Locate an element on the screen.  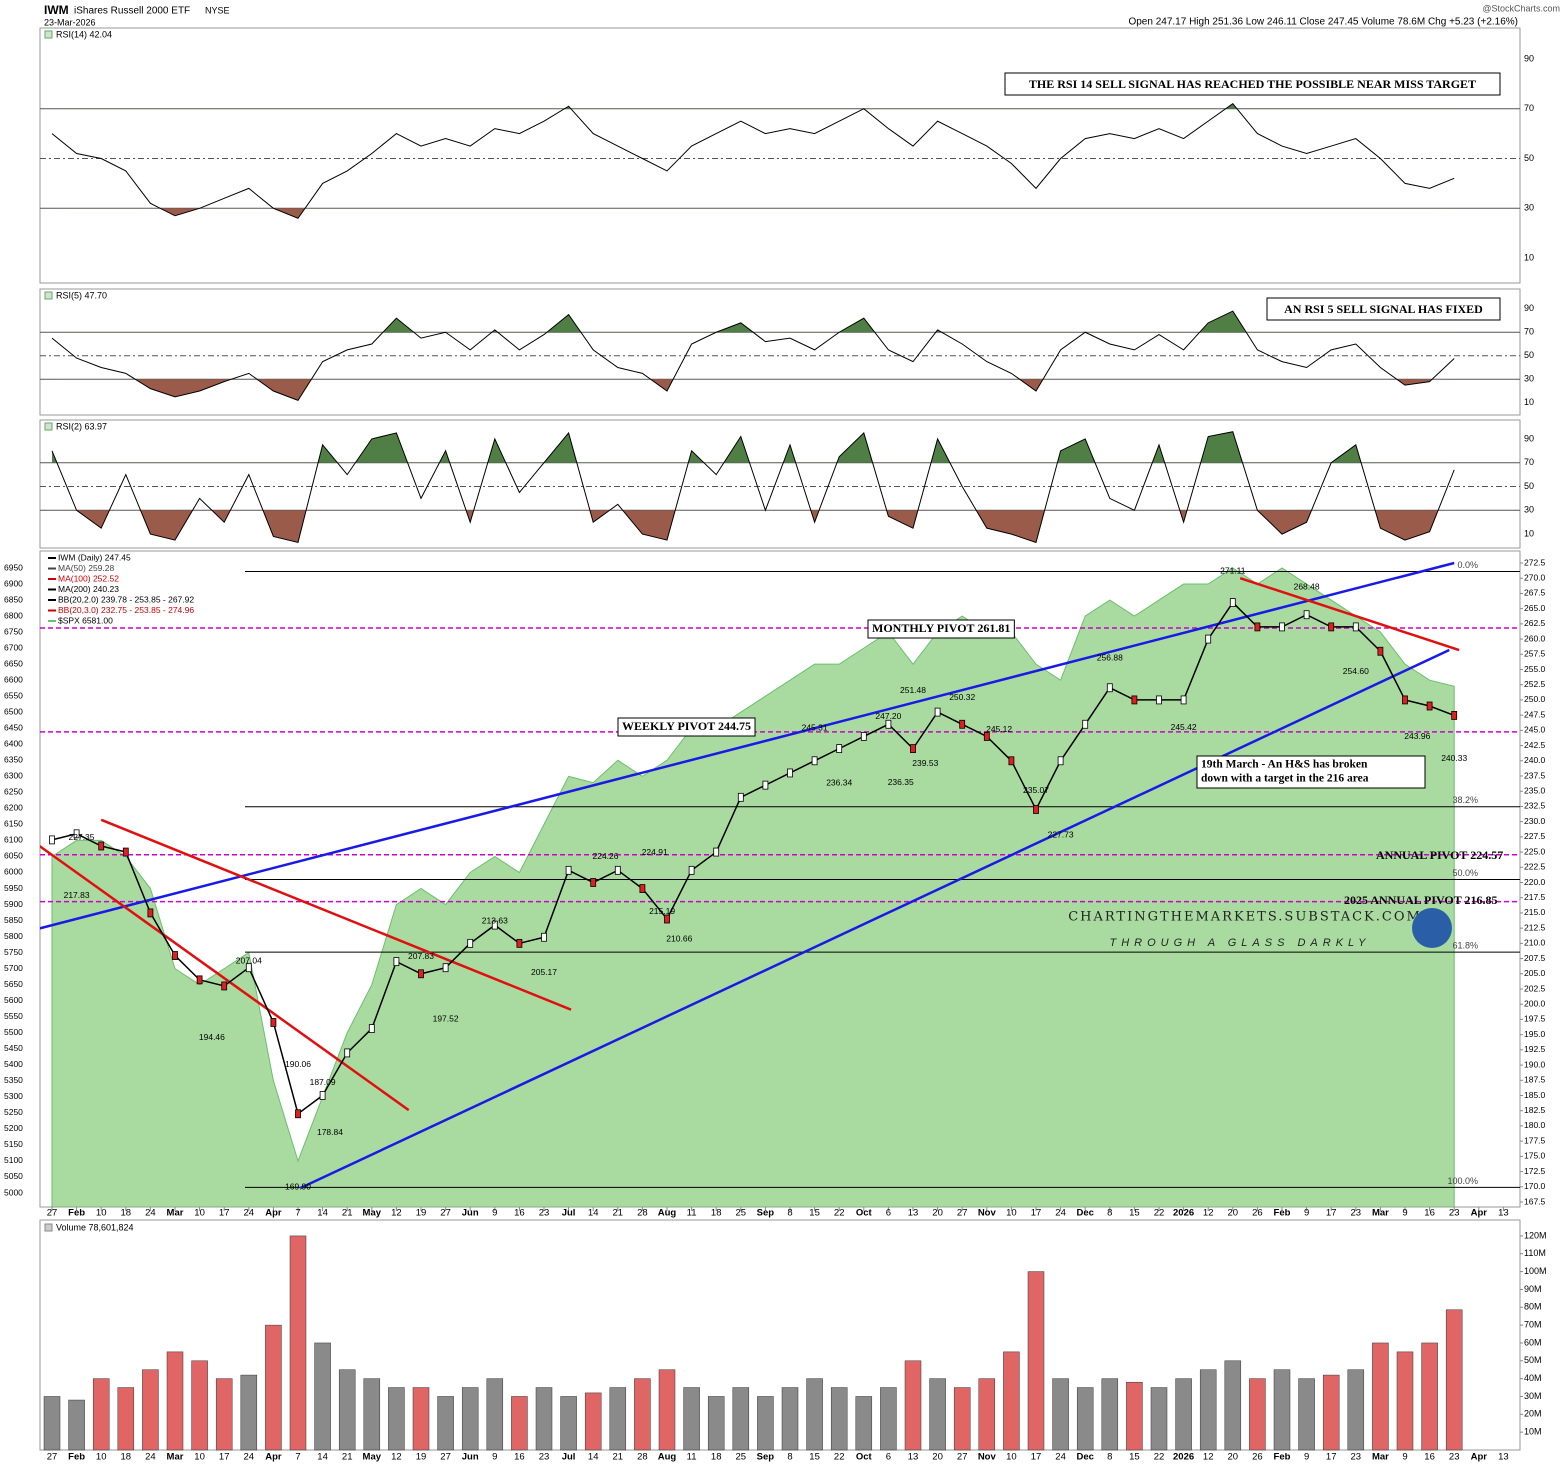
x-tick-label: Aug is located at coordinates (667, 1457).